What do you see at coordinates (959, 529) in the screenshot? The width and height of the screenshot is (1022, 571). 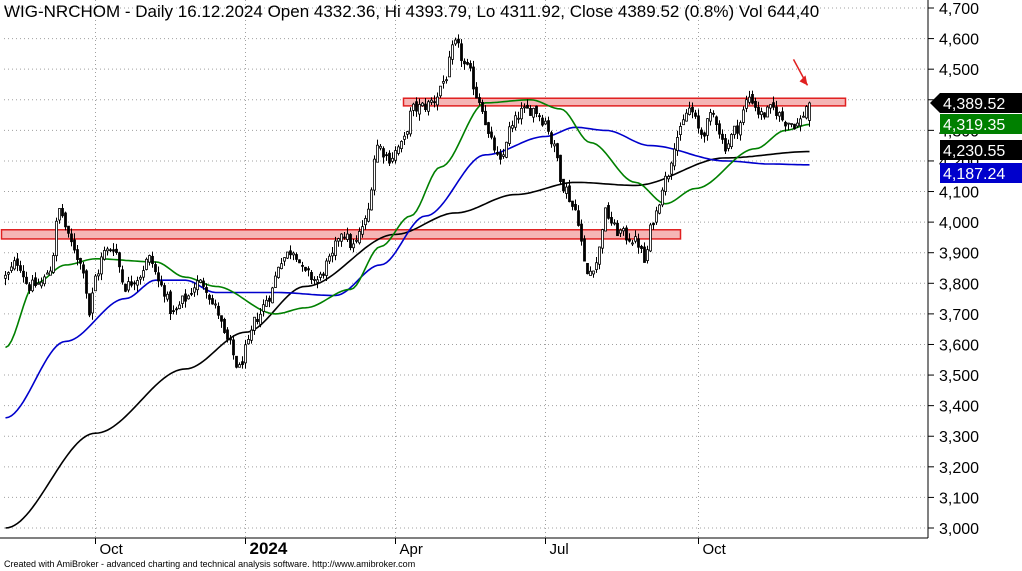 I see `y-tick-label: 3,000` at bounding box center [959, 529].